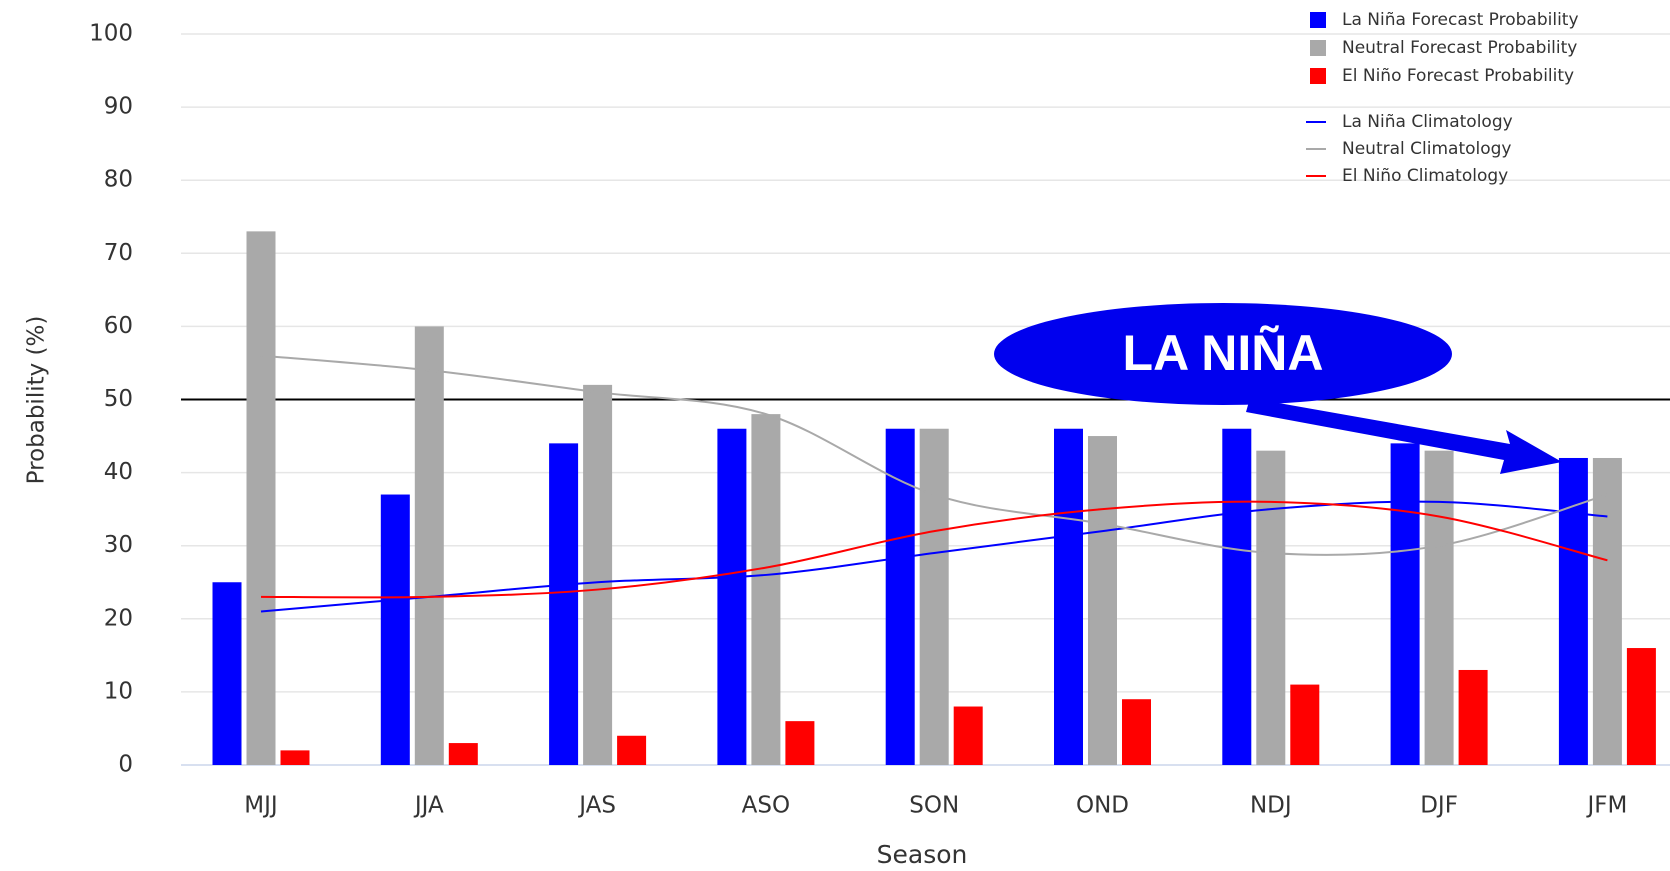 The height and width of the screenshot is (871, 1670). I want to click on legend-label: Neutral Climatology, so click(1427, 149).